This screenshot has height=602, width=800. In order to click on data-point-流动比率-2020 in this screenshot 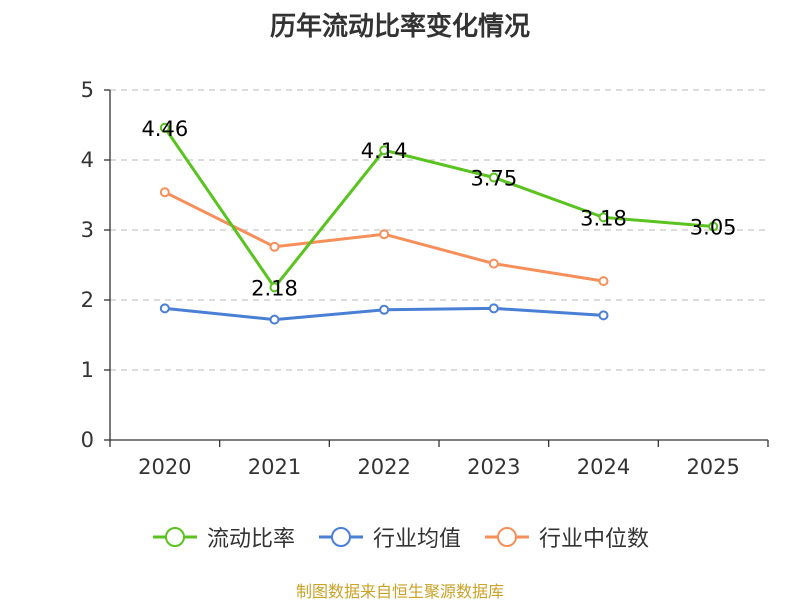, I will do `click(164, 127)`.